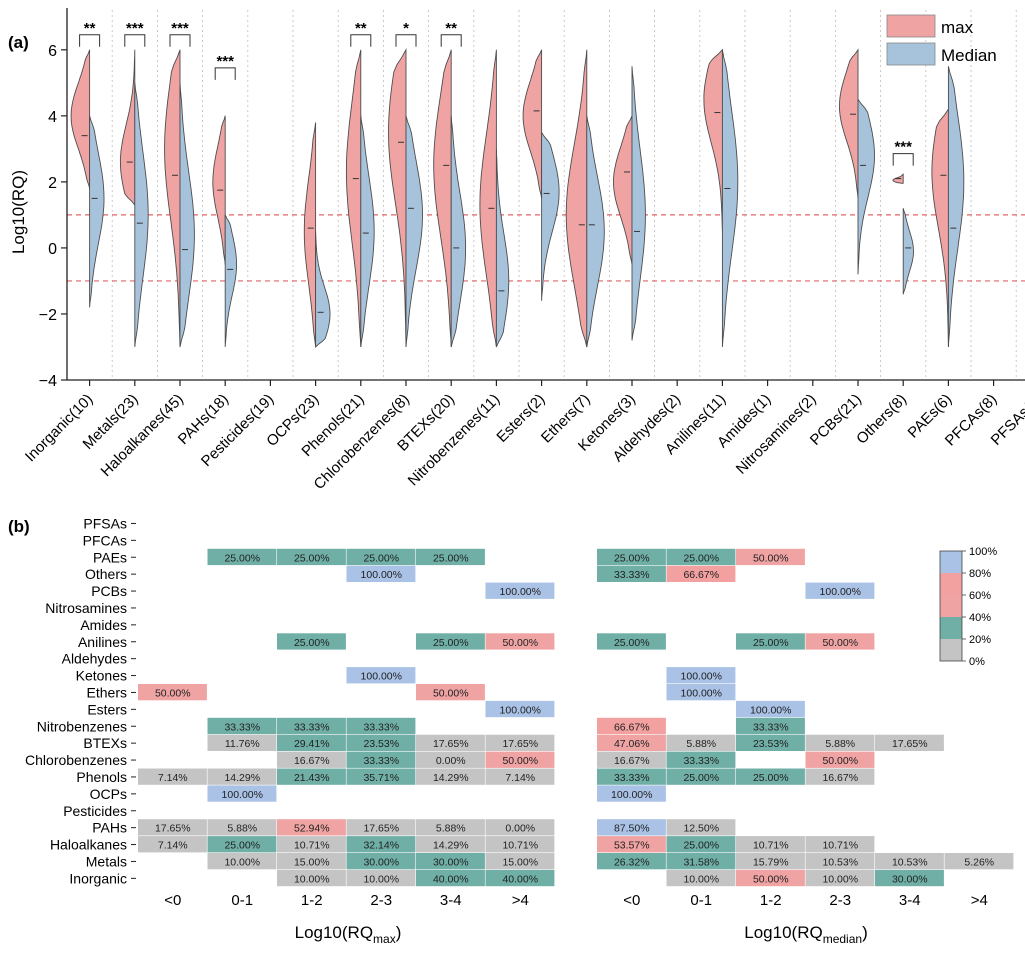 The height and width of the screenshot is (955, 1025). Describe the element at coordinates (381, 778) in the screenshot. I see `heatmap-cell-value: 35.71%` at that location.